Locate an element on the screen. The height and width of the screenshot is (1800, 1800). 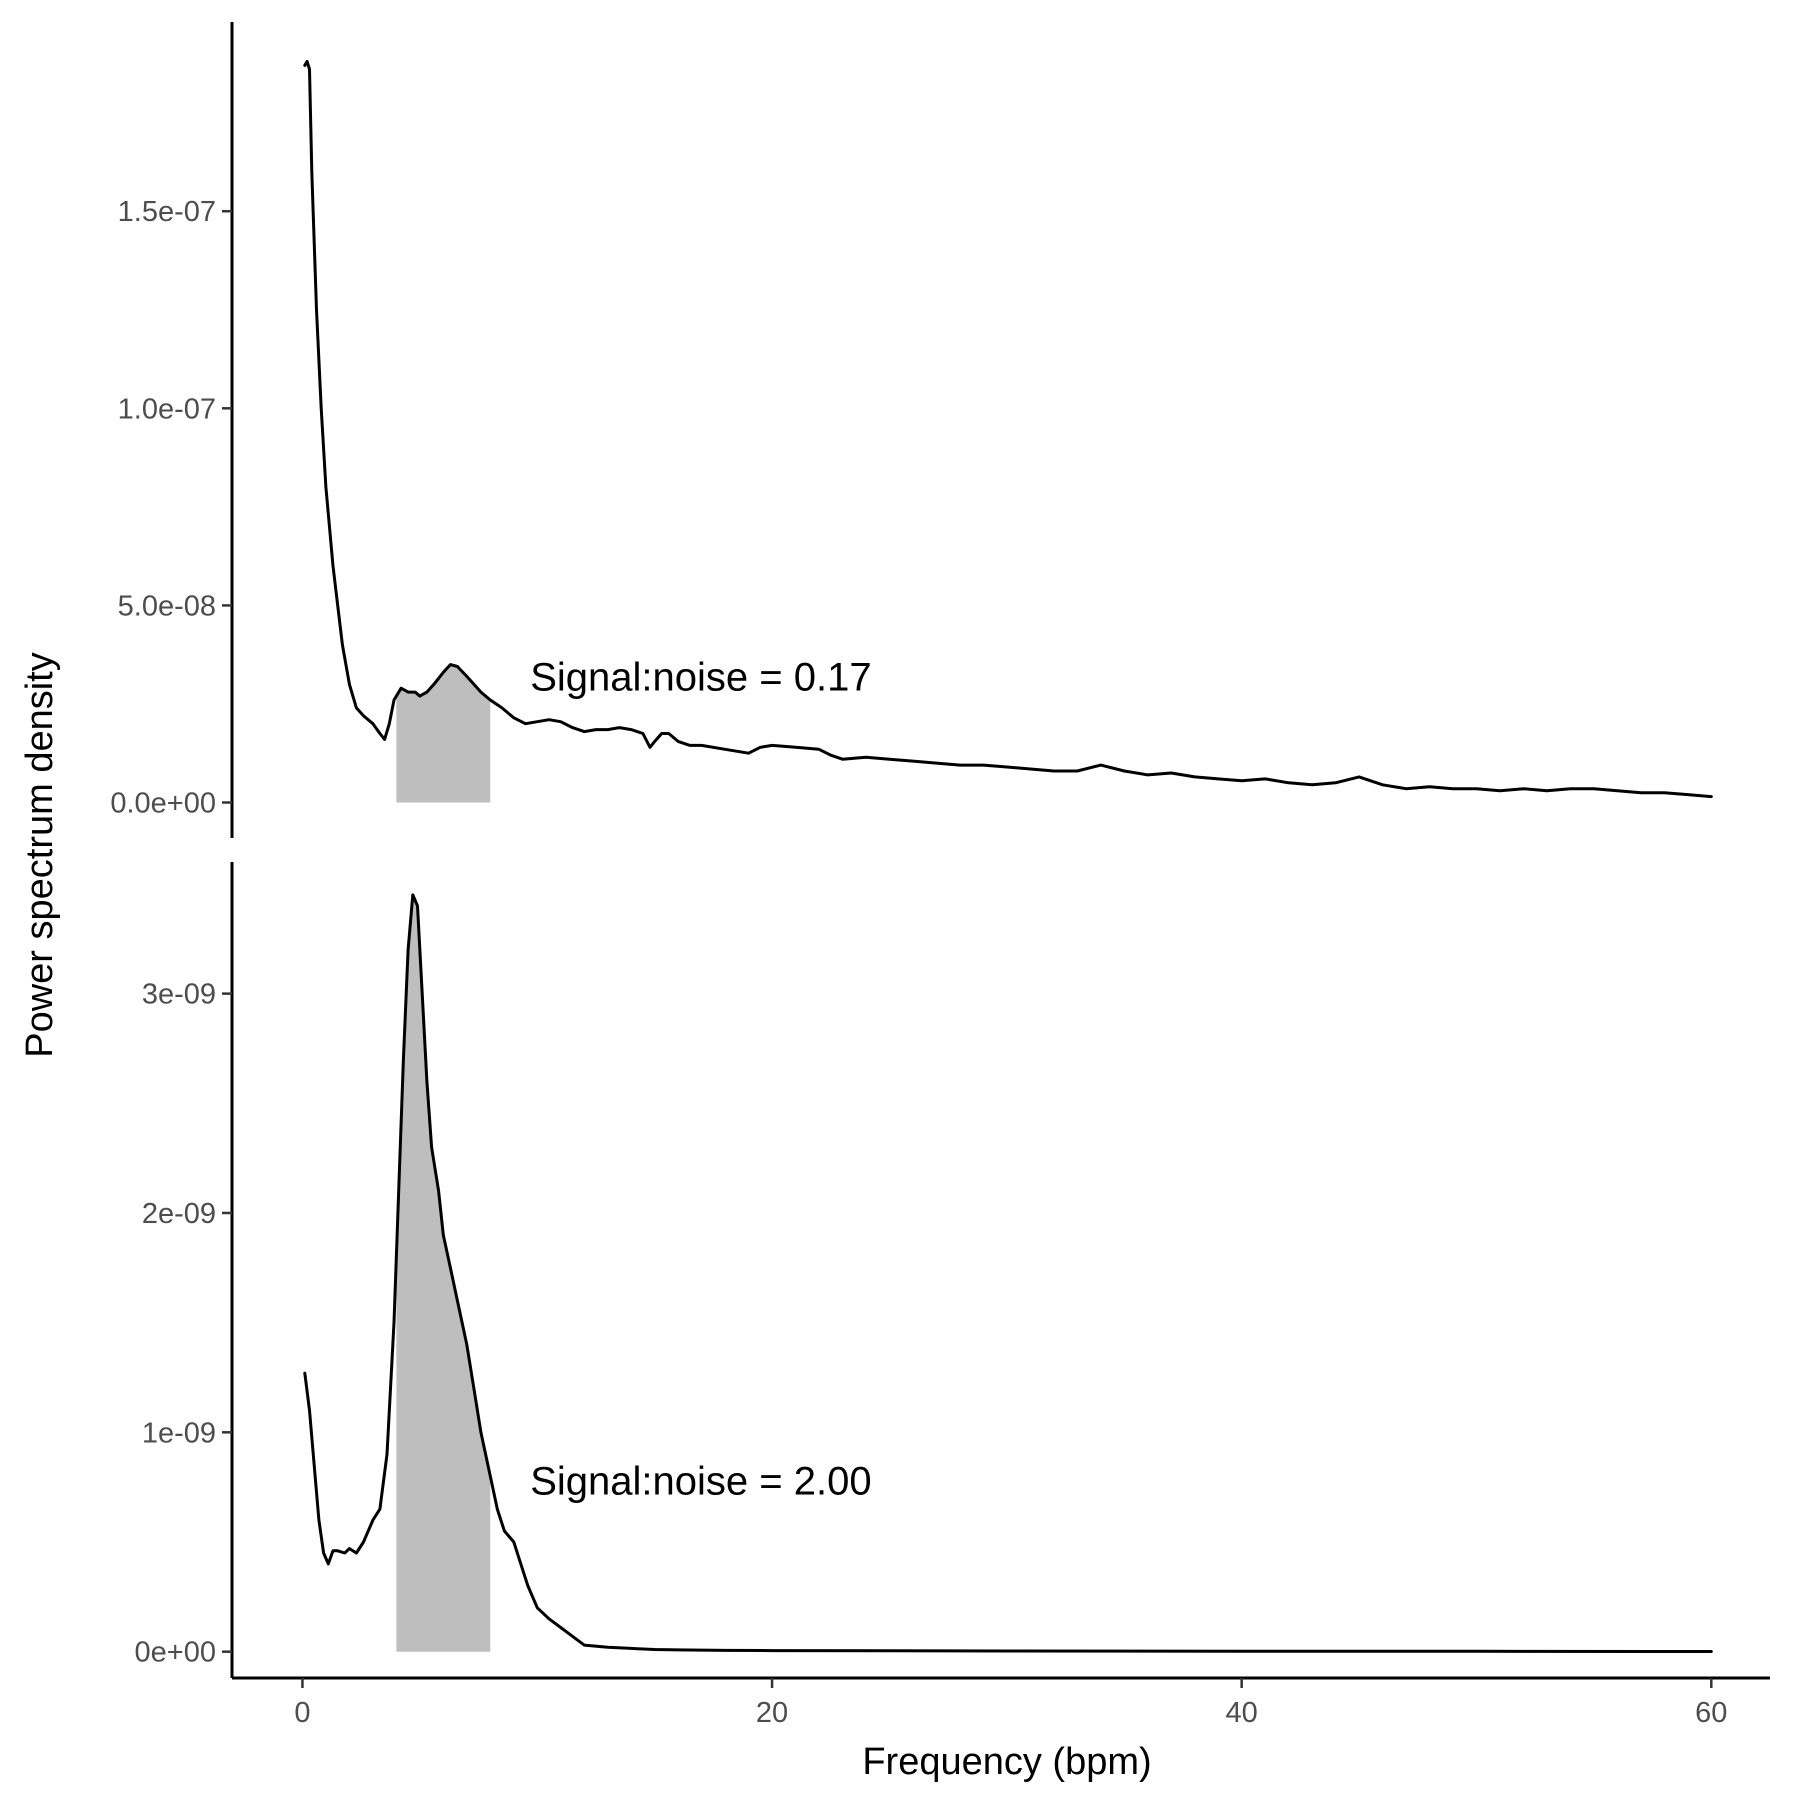
signal-noise-annotation: Signal:noise = 2.00 is located at coordinates (700, 1482).